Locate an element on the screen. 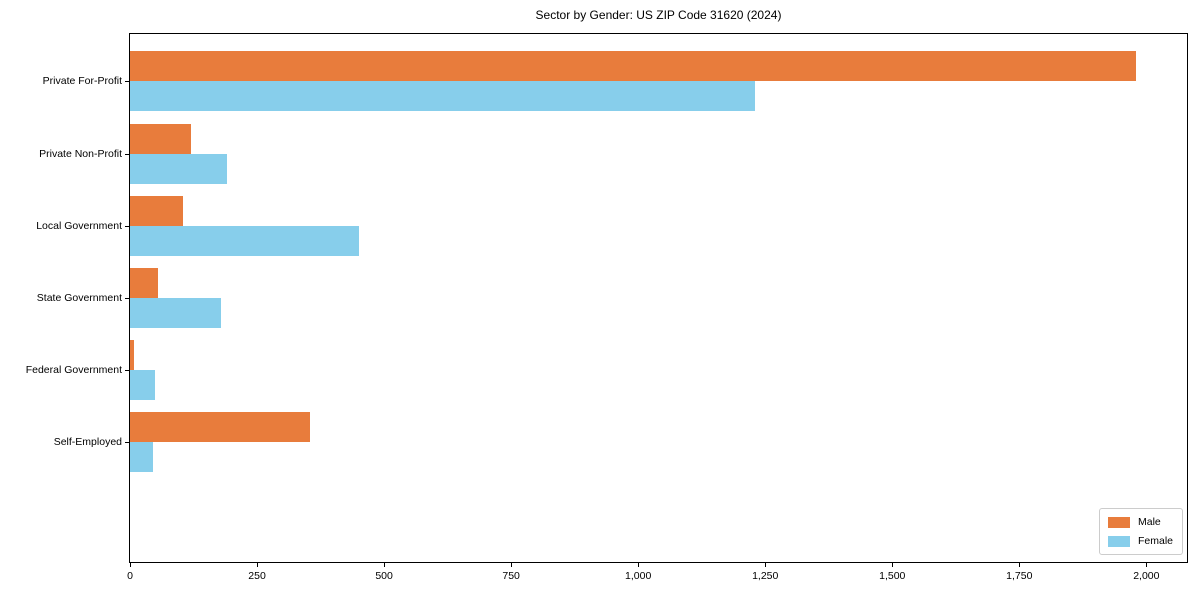 The image size is (1200, 600). x-tick-label: 1,750 is located at coordinates (1019, 576).